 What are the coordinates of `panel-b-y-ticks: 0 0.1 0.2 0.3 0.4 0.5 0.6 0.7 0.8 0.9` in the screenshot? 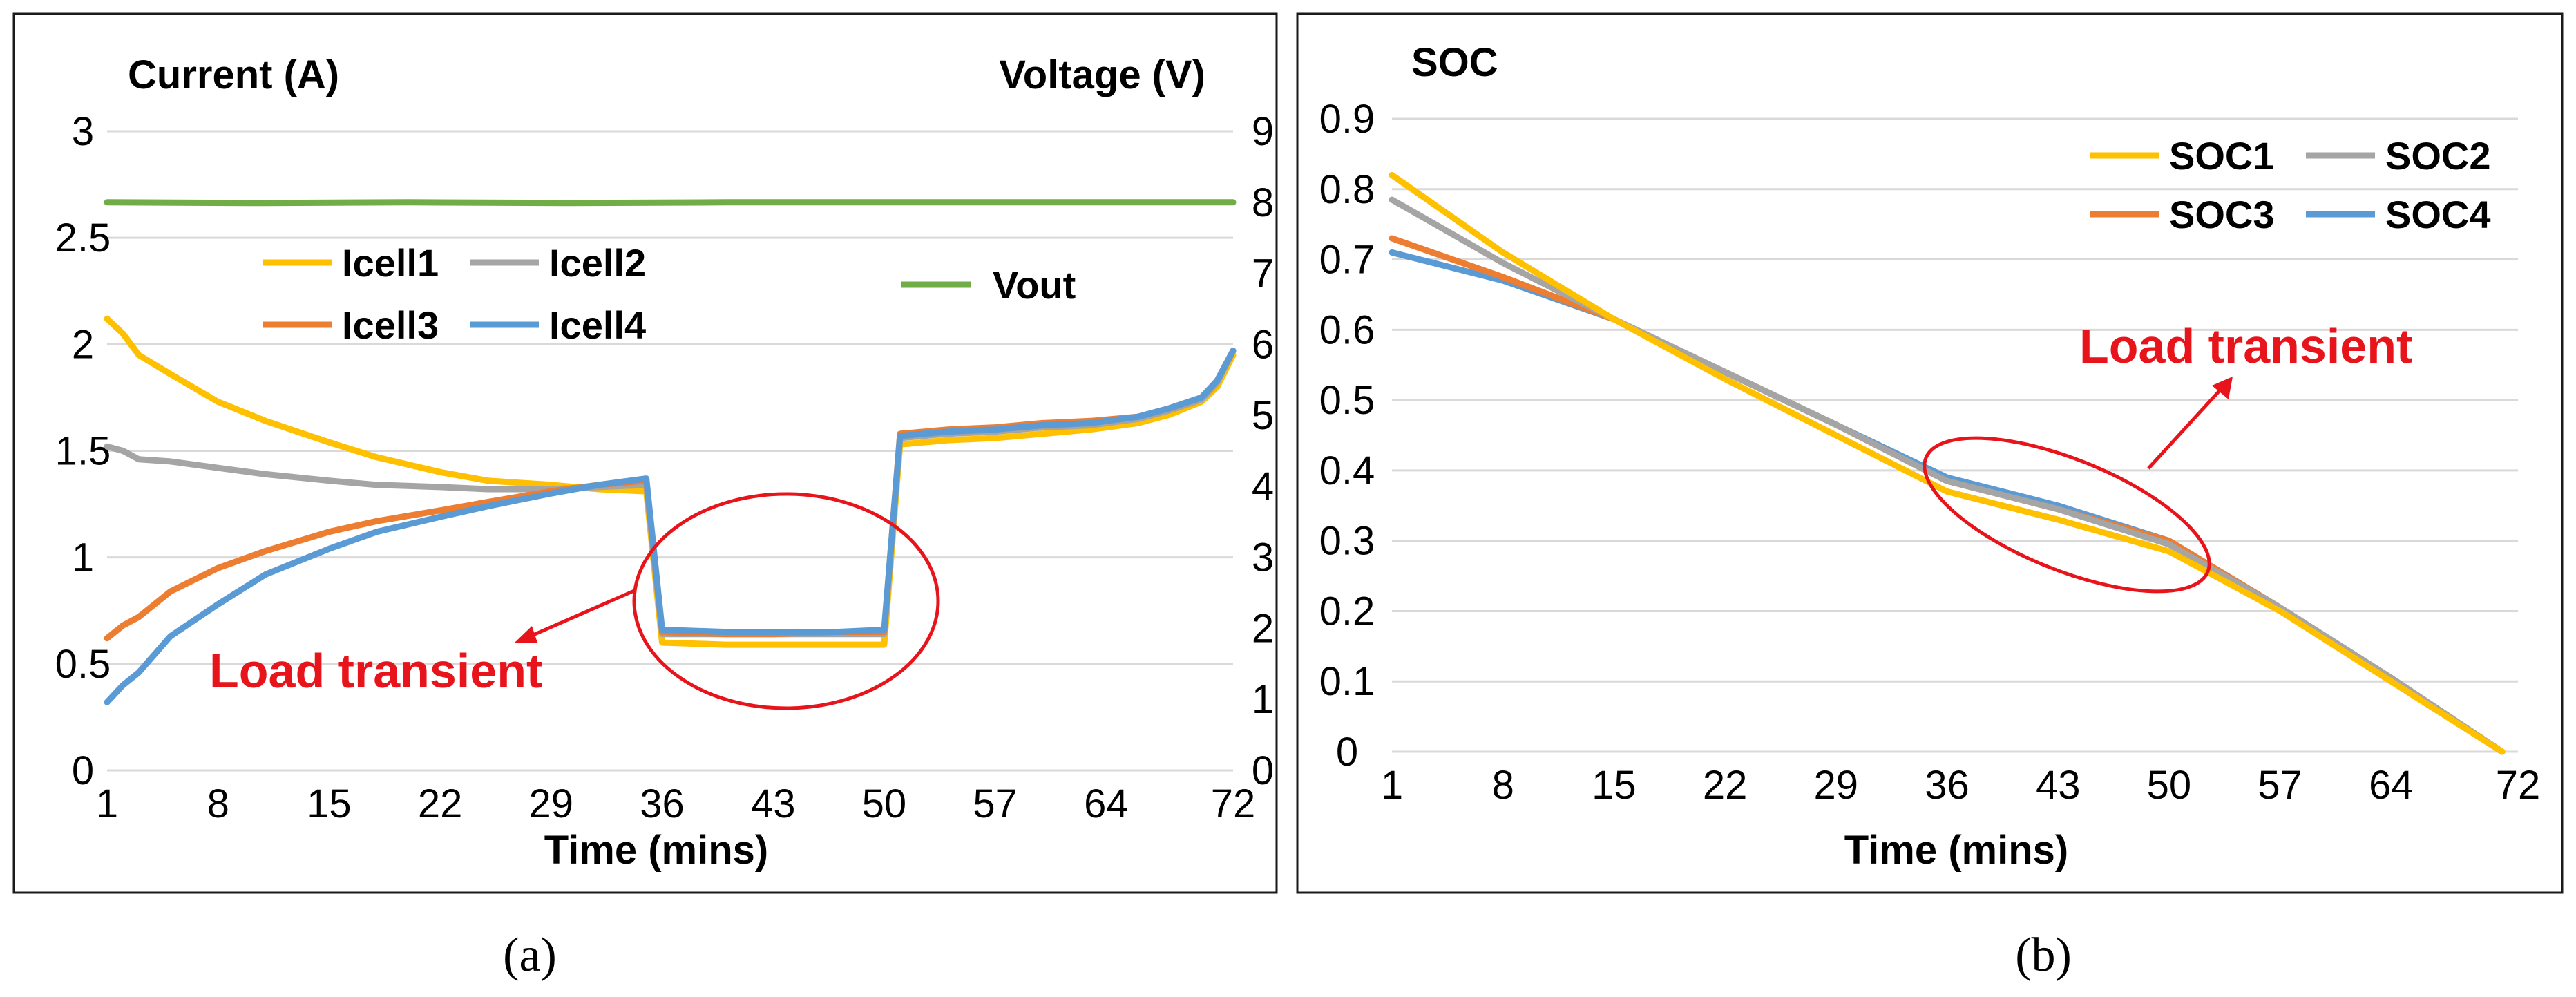 It's located at (1347, 436).